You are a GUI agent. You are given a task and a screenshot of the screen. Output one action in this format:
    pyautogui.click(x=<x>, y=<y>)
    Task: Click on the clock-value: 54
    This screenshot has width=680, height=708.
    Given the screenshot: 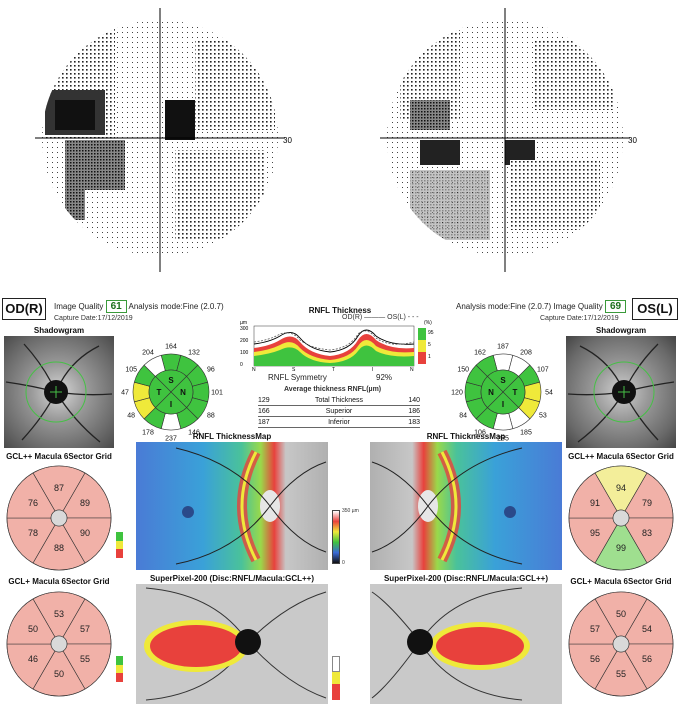 What is the action you would take?
    pyautogui.click(x=549, y=393)
    